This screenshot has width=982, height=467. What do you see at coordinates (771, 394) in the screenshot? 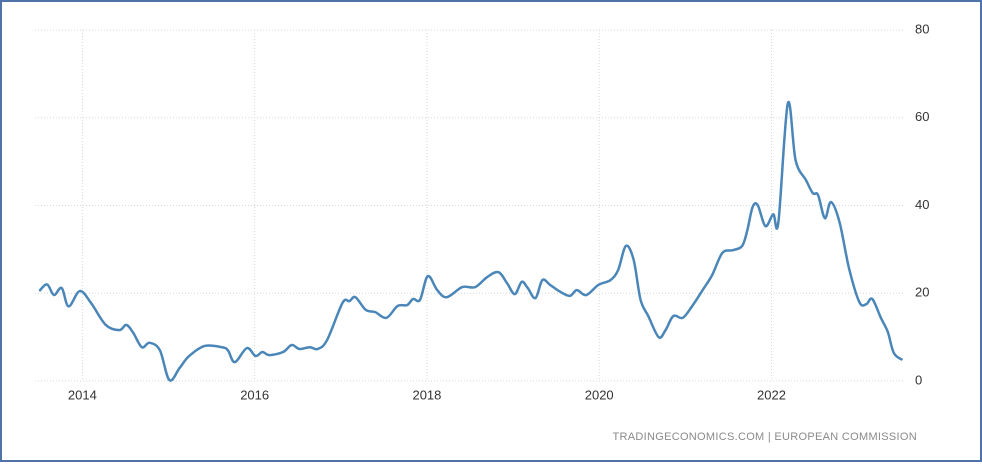
I see `x-tick-label: 2022` at bounding box center [771, 394].